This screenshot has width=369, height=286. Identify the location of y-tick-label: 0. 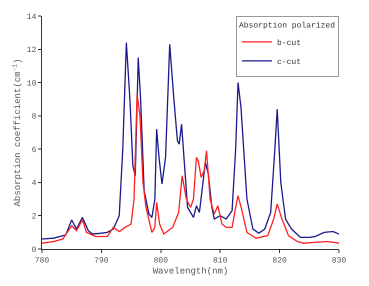
(34, 250).